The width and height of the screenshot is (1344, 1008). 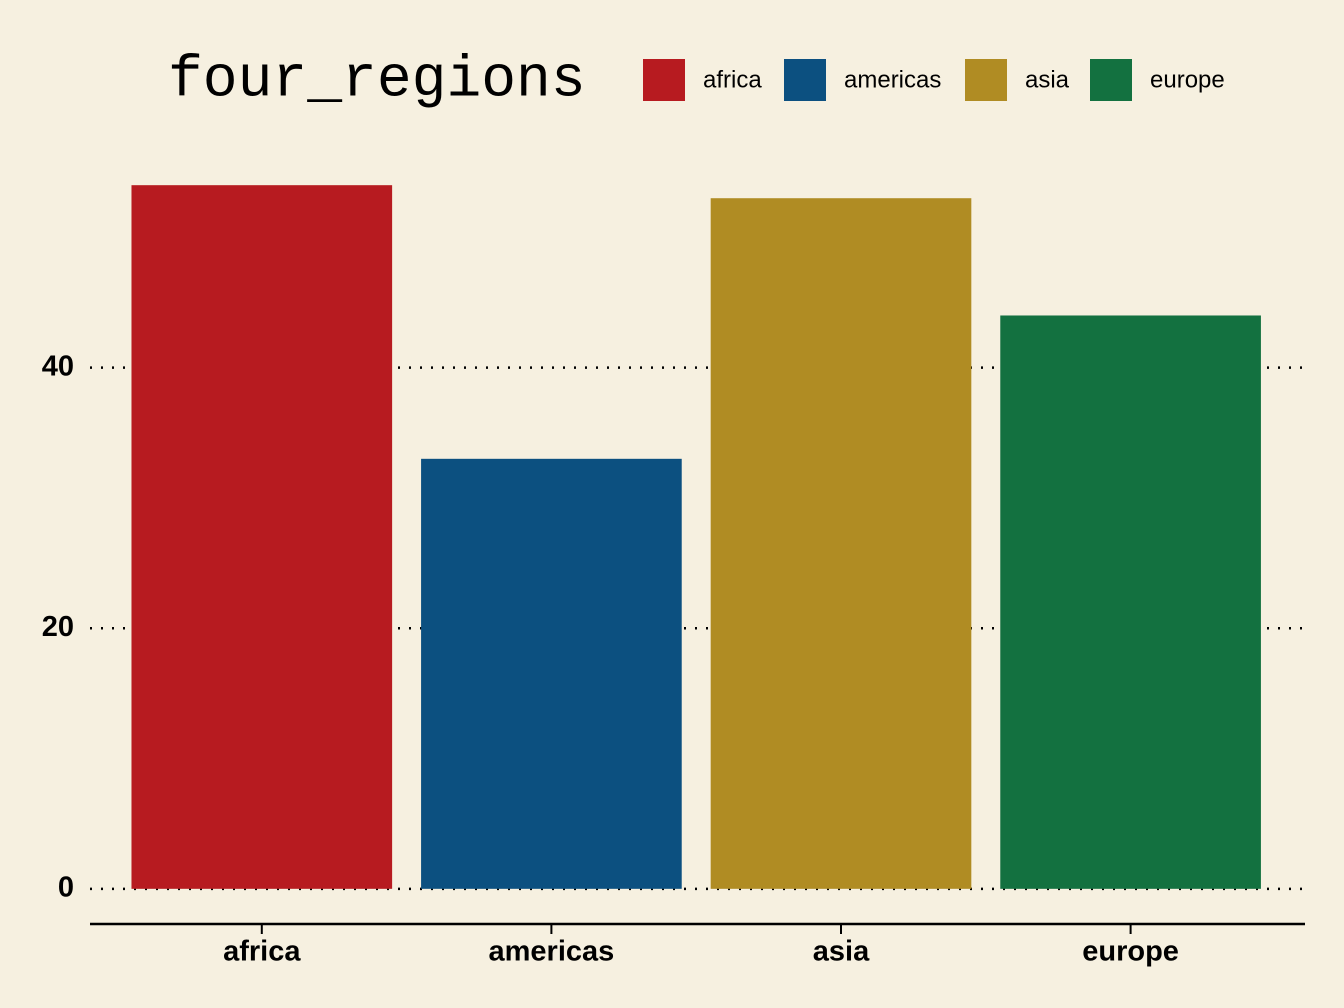 What do you see at coordinates (377, 80) in the screenshot?
I see `legend-title: four_regions` at bounding box center [377, 80].